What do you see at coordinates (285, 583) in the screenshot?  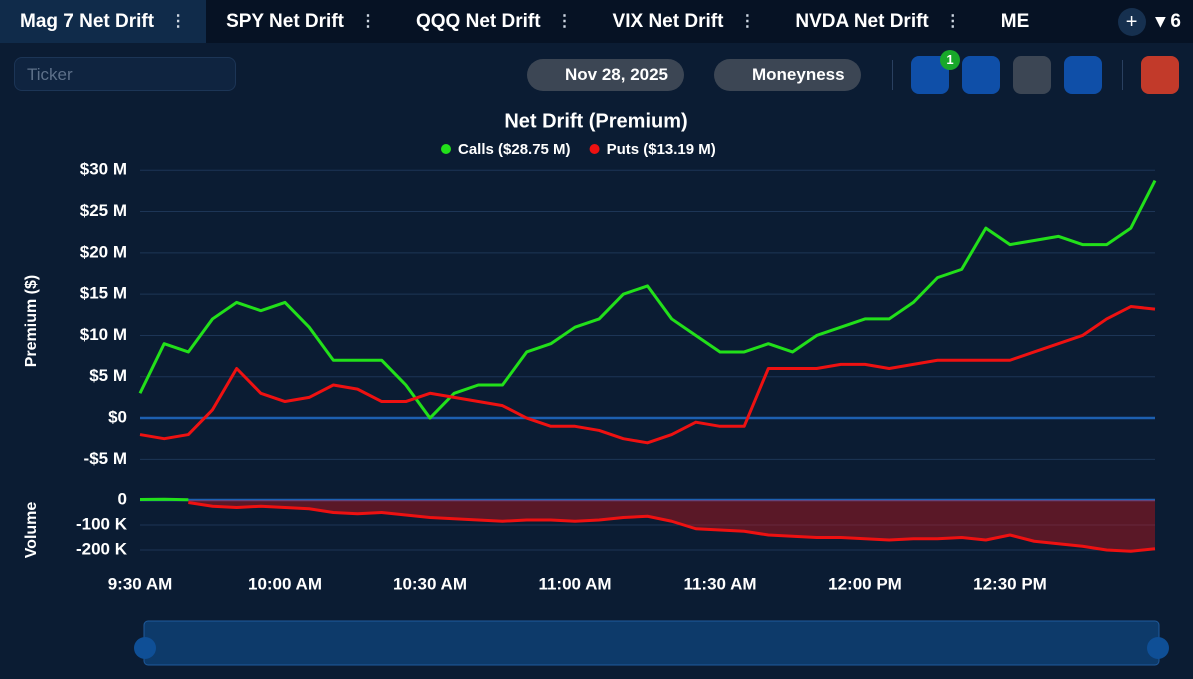 I see `x-tick-label: 10:00 AM` at bounding box center [285, 583].